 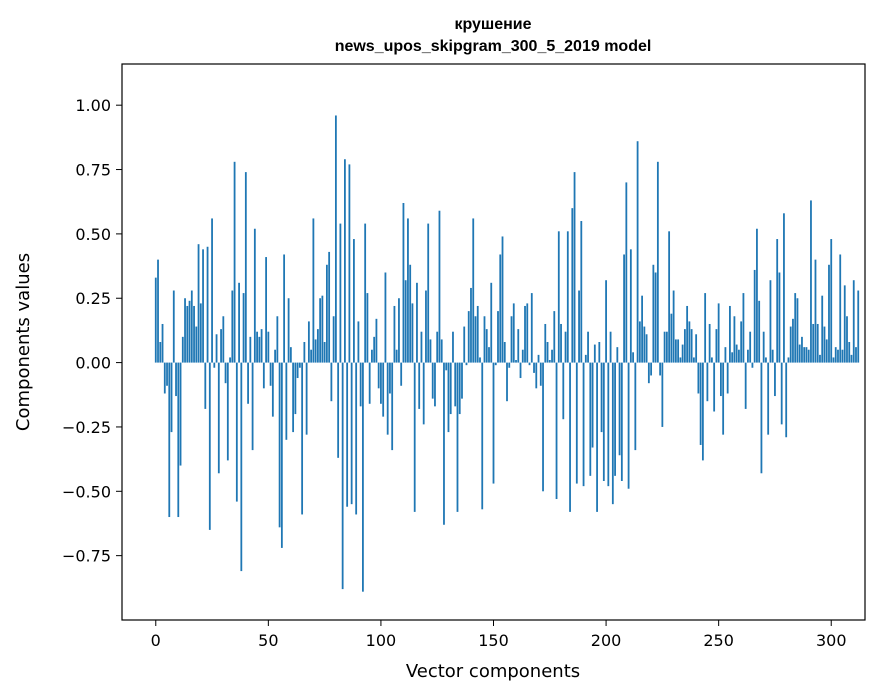 What do you see at coordinates (606, 640) in the screenshot?
I see `x-tick-label: 200` at bounding box center [606, 640].